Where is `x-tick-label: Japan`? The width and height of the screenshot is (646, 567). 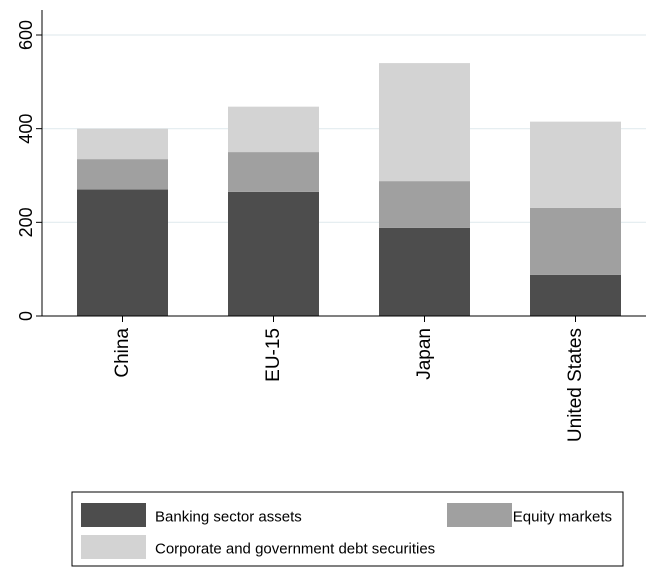 x-tick-label: Japan is located at coordinates (424, 354).